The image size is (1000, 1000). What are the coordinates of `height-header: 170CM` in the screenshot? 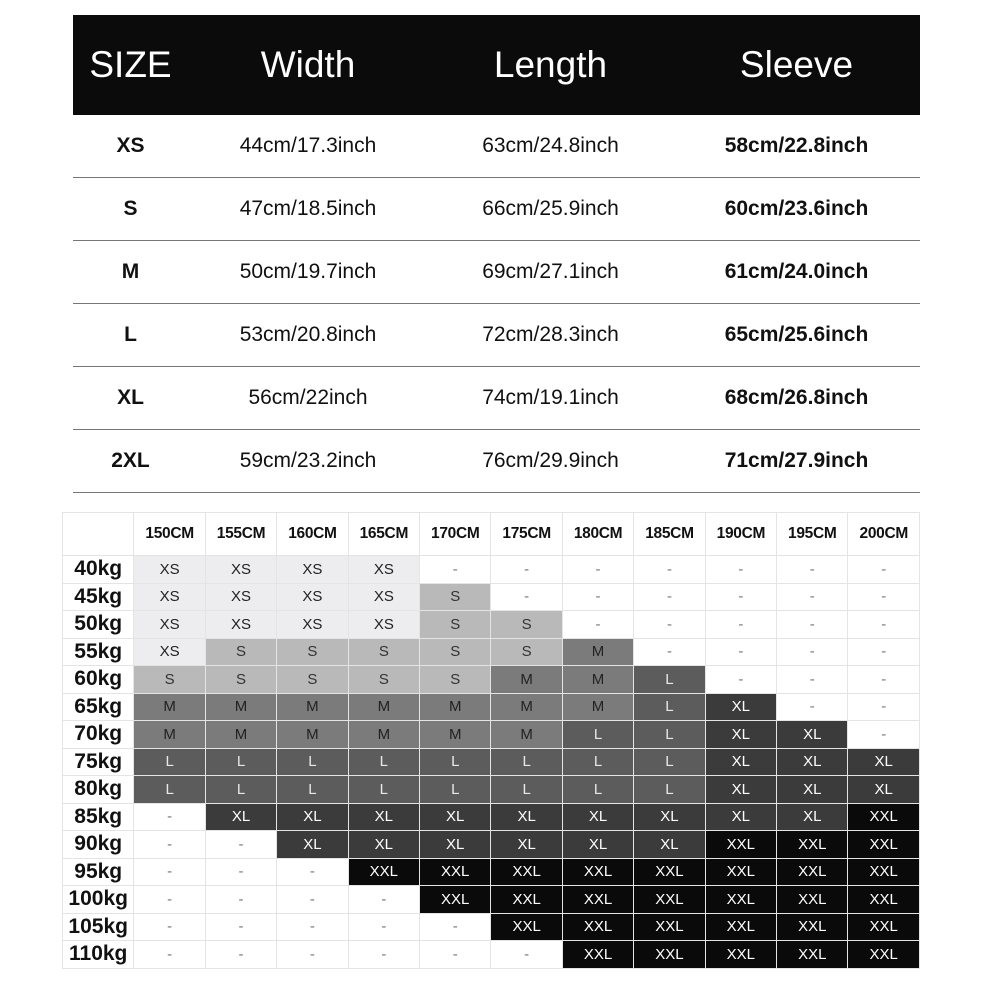 It's located at (455, 534).